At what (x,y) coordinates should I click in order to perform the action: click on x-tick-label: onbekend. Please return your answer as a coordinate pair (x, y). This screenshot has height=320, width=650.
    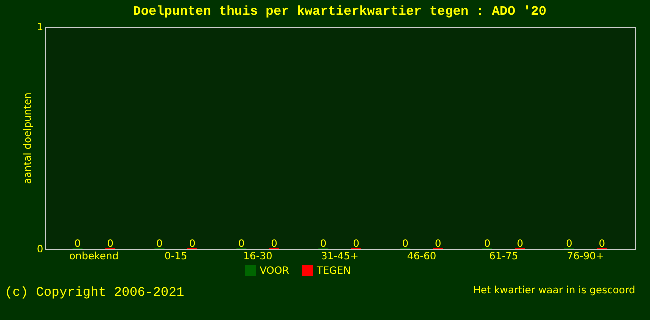
    Looking at the image, I should click on (94, 257).